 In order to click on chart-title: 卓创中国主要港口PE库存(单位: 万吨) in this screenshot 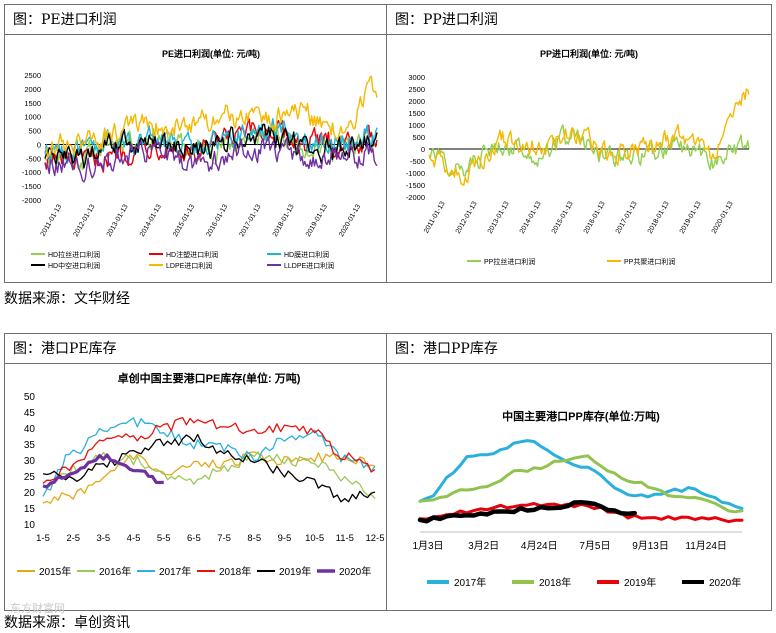, I will do `click(209, 378)`.